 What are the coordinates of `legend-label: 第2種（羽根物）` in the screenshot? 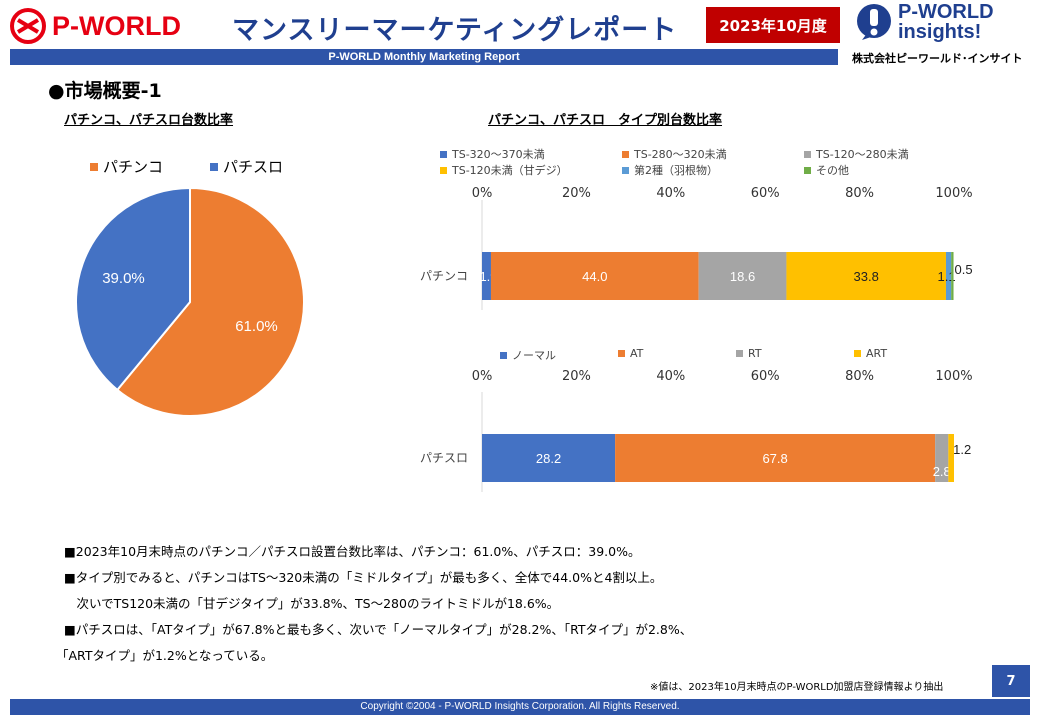 It's located at (676, 170).